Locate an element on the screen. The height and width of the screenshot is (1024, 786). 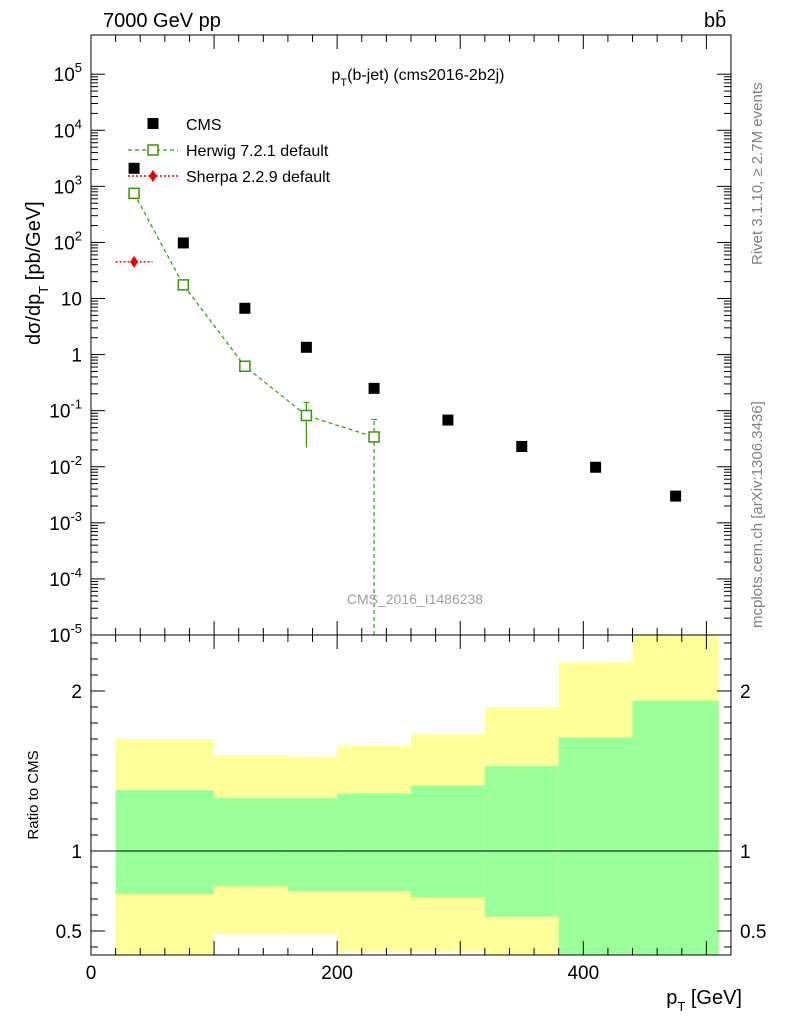
main-y-tick-label: 1 is located at coordinates (76, 356).